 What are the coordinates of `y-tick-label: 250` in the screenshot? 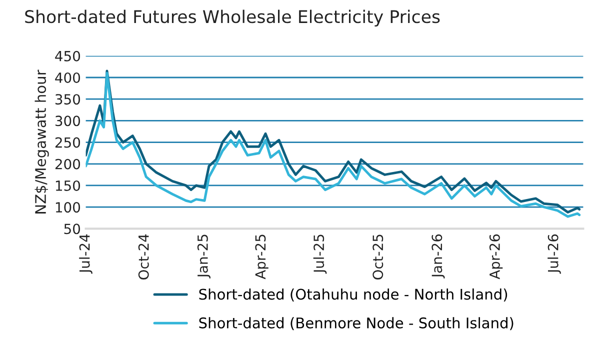 It's located at (67, 142).